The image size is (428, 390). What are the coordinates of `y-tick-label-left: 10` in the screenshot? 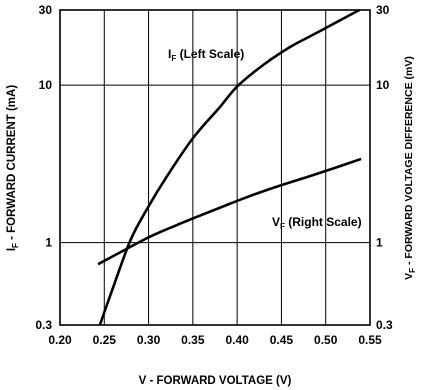 It's located at (46, 85).